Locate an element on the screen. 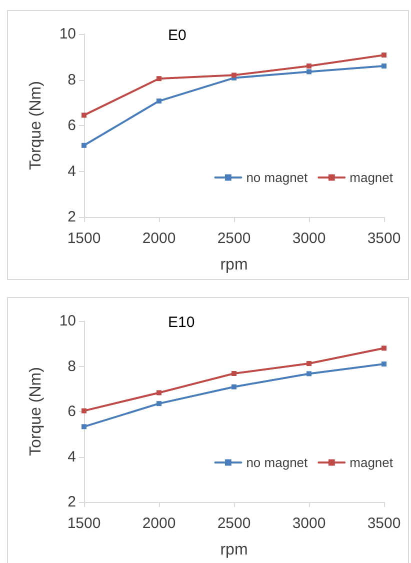 The height and width of the screenshot is (563, 411). chart-title: E10 is located at coordinates (181, 322).